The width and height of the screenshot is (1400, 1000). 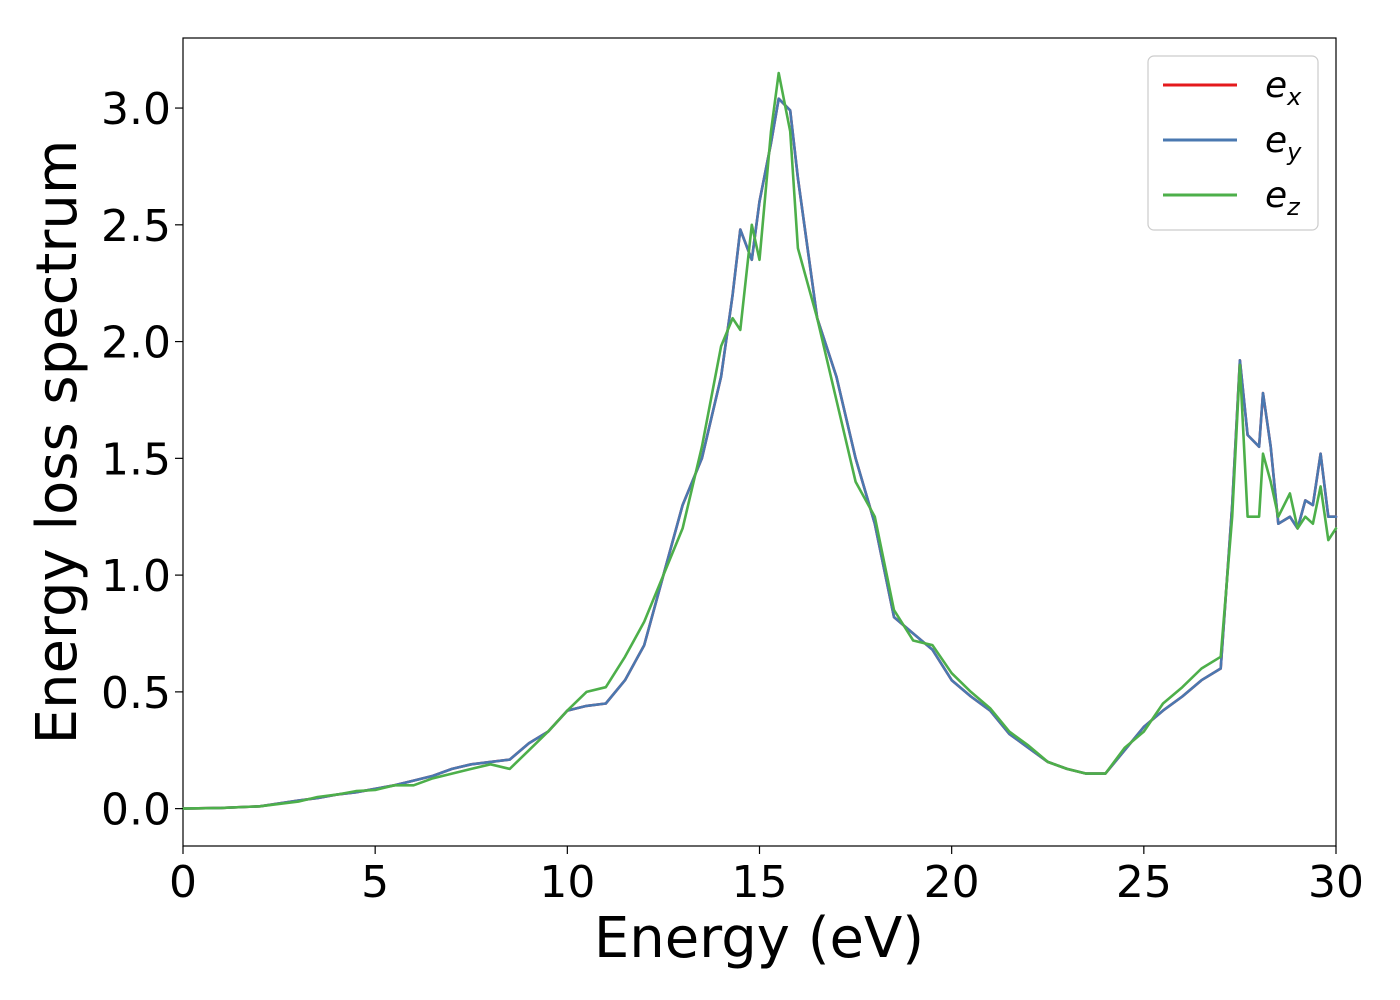 I want to click on legend-label-ey: ey, so click(x=1283, y=143).